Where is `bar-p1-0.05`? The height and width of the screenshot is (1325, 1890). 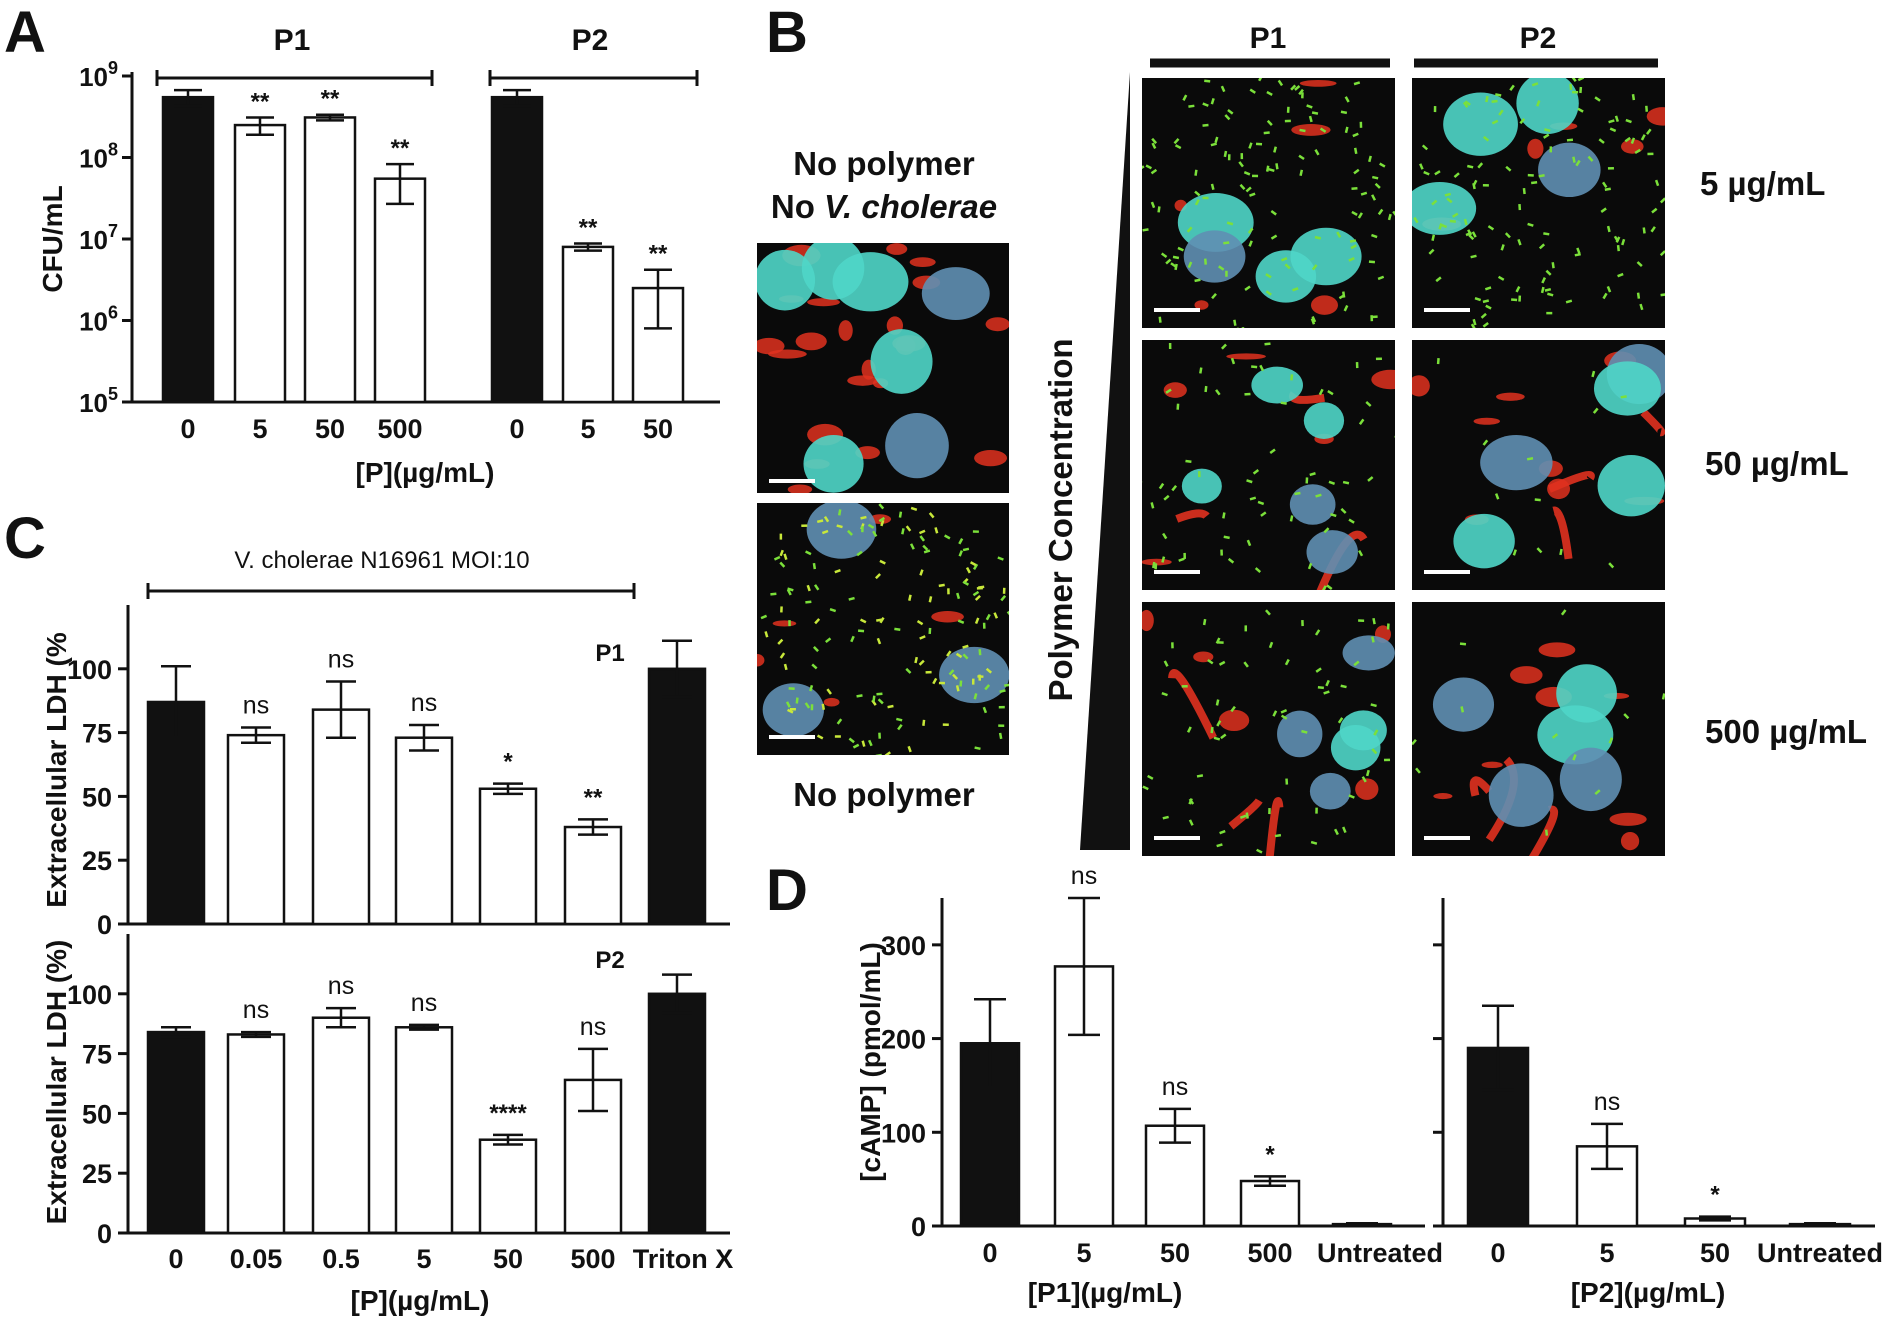
bar-p1-0.05 is located at coordinates (256, 829).